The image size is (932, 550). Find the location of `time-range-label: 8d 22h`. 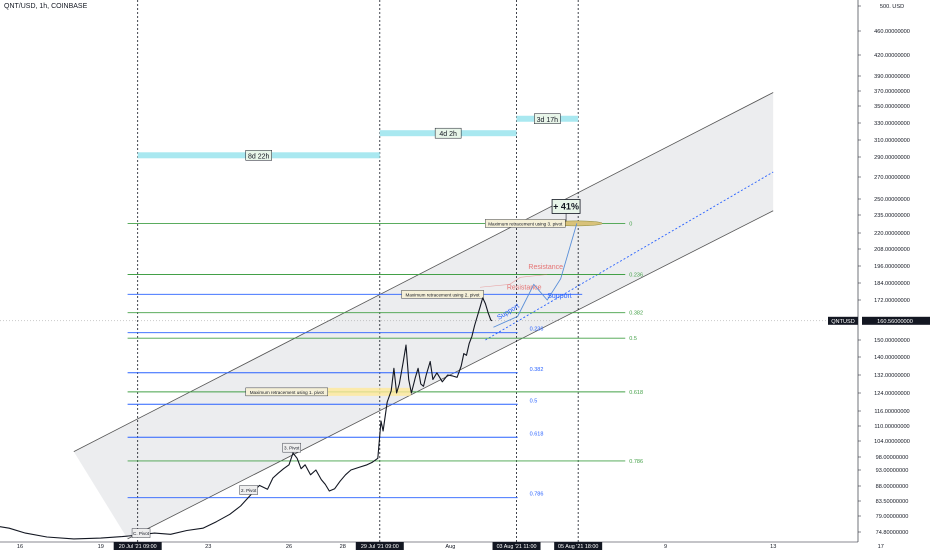

time-range-label: 8d 22h is located at coordinates (259, 156).